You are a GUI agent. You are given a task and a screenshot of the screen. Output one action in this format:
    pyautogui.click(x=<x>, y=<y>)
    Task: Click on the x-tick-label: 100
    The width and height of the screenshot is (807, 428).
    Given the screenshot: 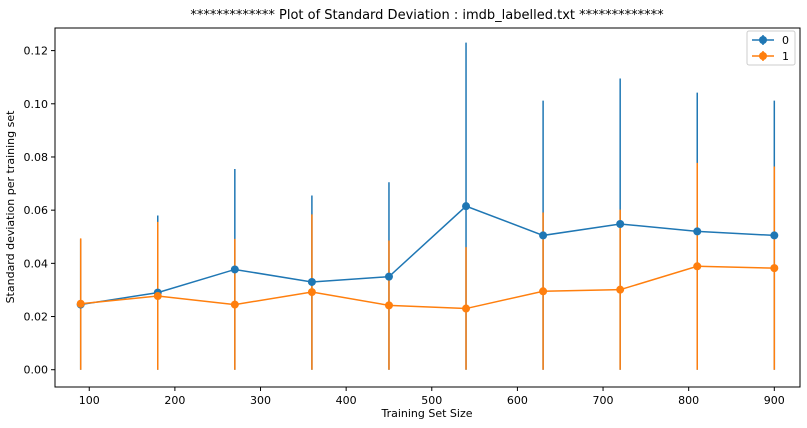 What is the action you would take?
    pyautogui.click(x=89, y=400)
    